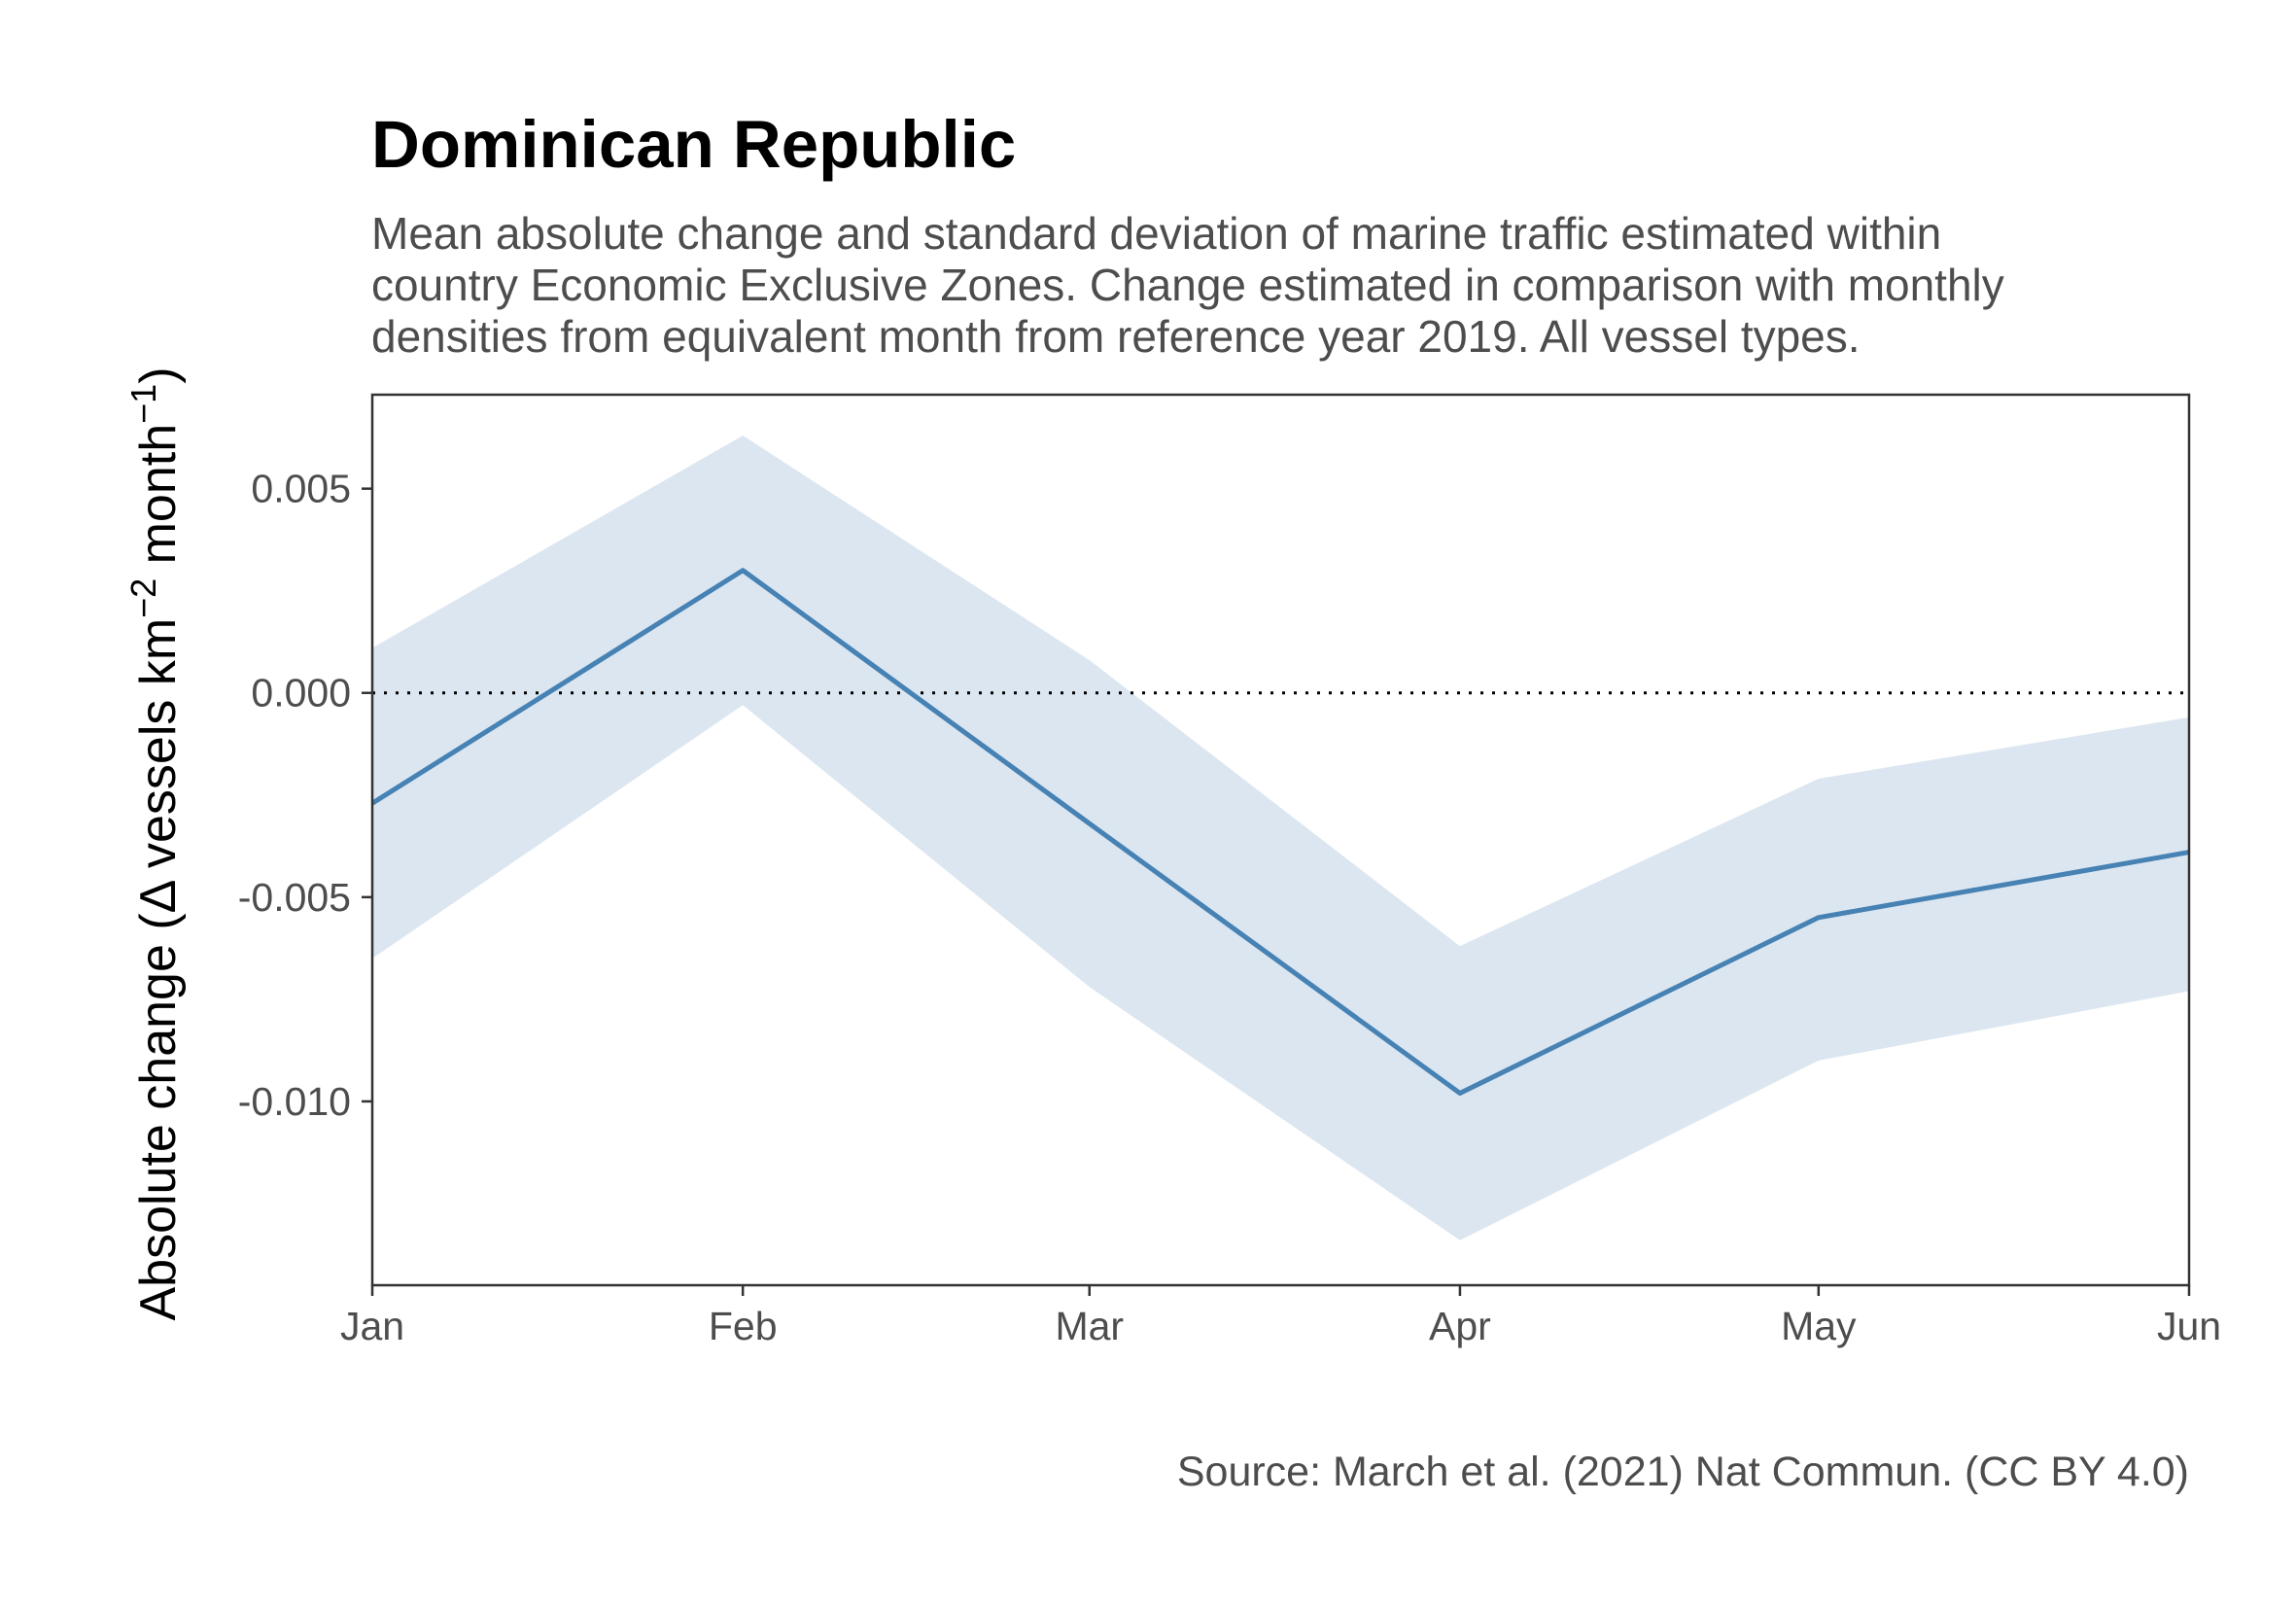 The height and width of the screenshot is (1607, 2296). I want to click on y-axis-label-main: vessels km, so click(158, 750).